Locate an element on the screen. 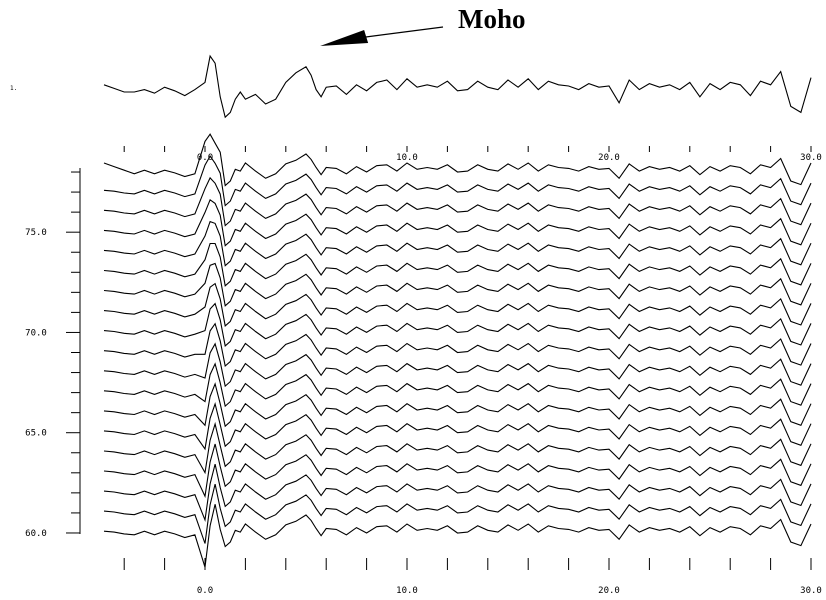 This screenshot has height=600, width=826. y-tick-label: 65.0 is located at coordinates (36, 434).